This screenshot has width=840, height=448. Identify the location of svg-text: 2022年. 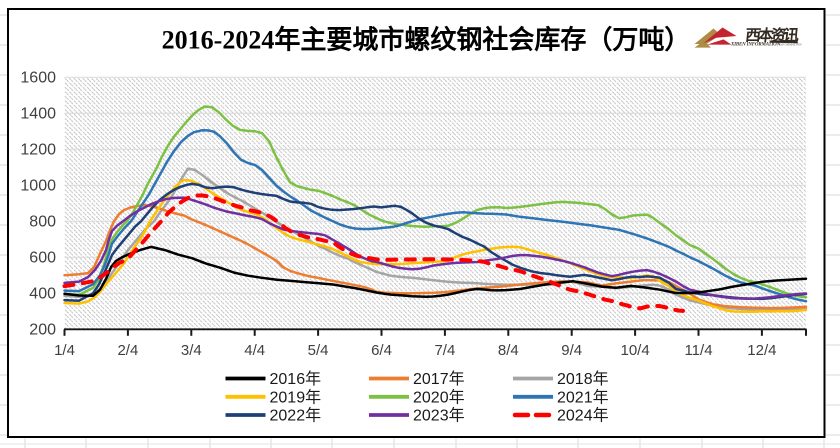
(296, 416).